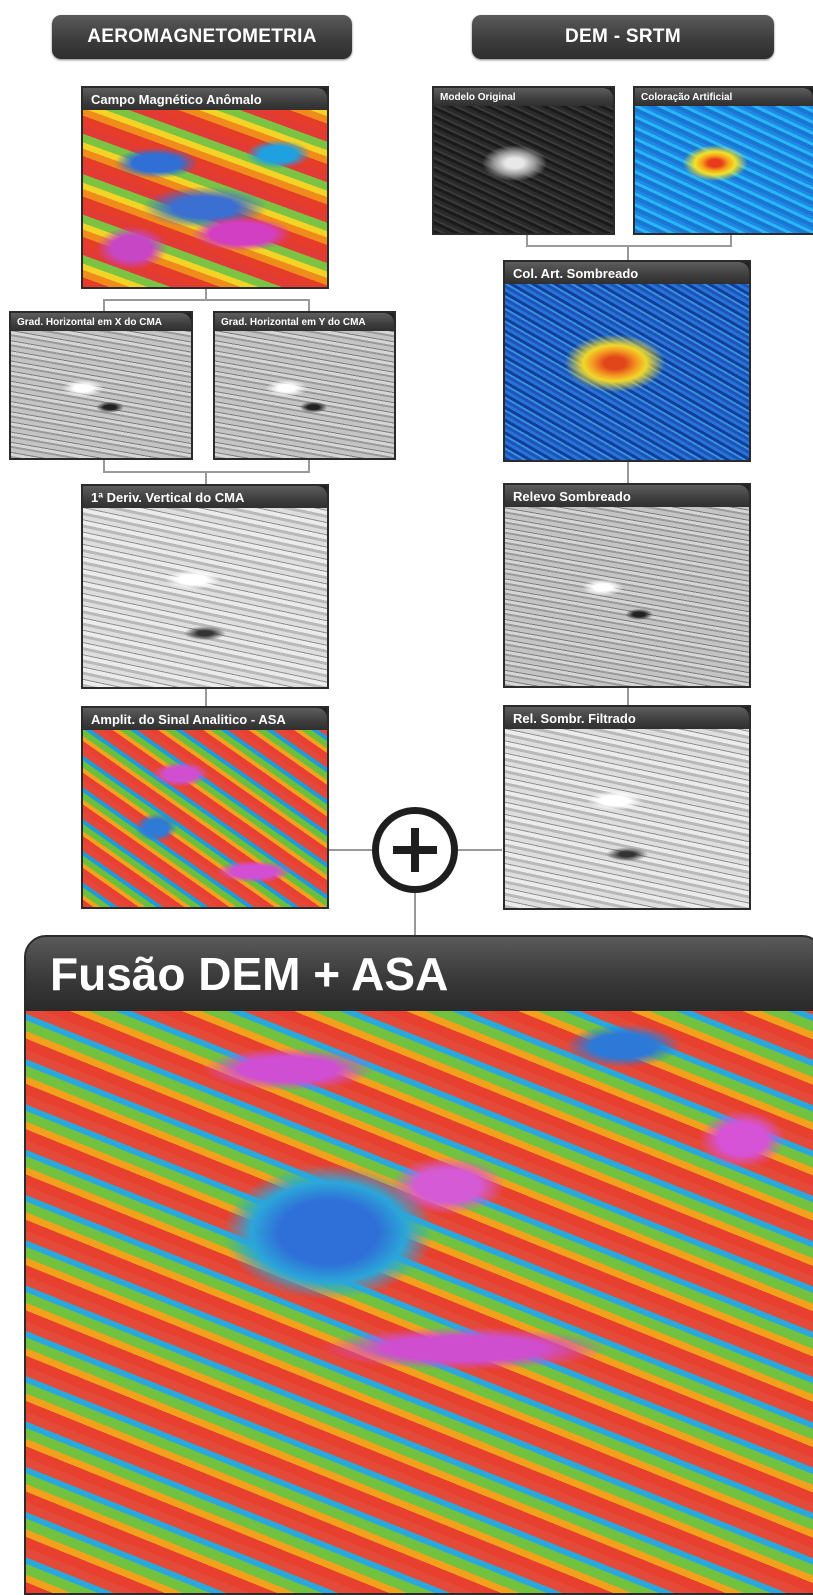 Image resolution: width=813 pixels, height=1595 pixels. I want to click on panel-coloracao-artificial: Coloração Artificial, so click(723, 160).